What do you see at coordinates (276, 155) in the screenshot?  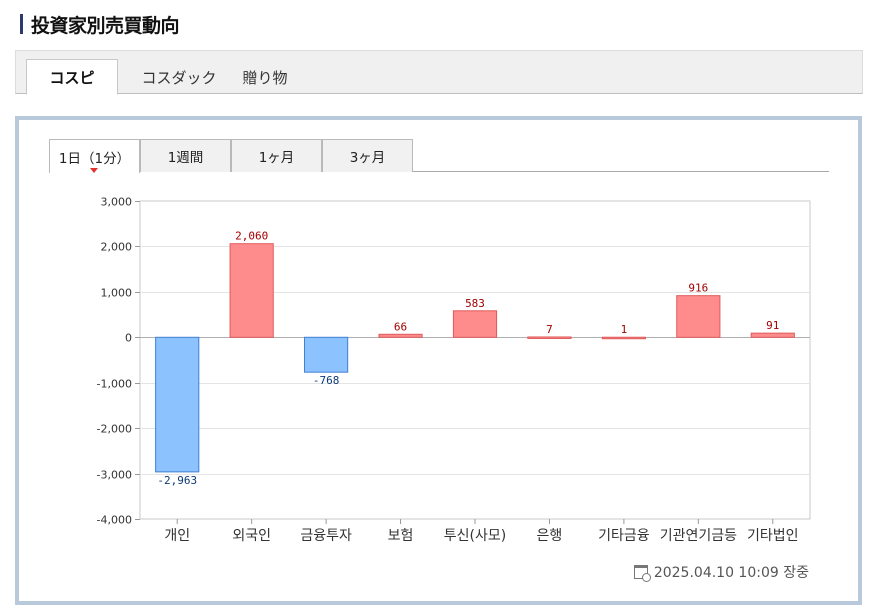 I see `tab-1month: 1ヶ月` at bounding box center [276, 155].